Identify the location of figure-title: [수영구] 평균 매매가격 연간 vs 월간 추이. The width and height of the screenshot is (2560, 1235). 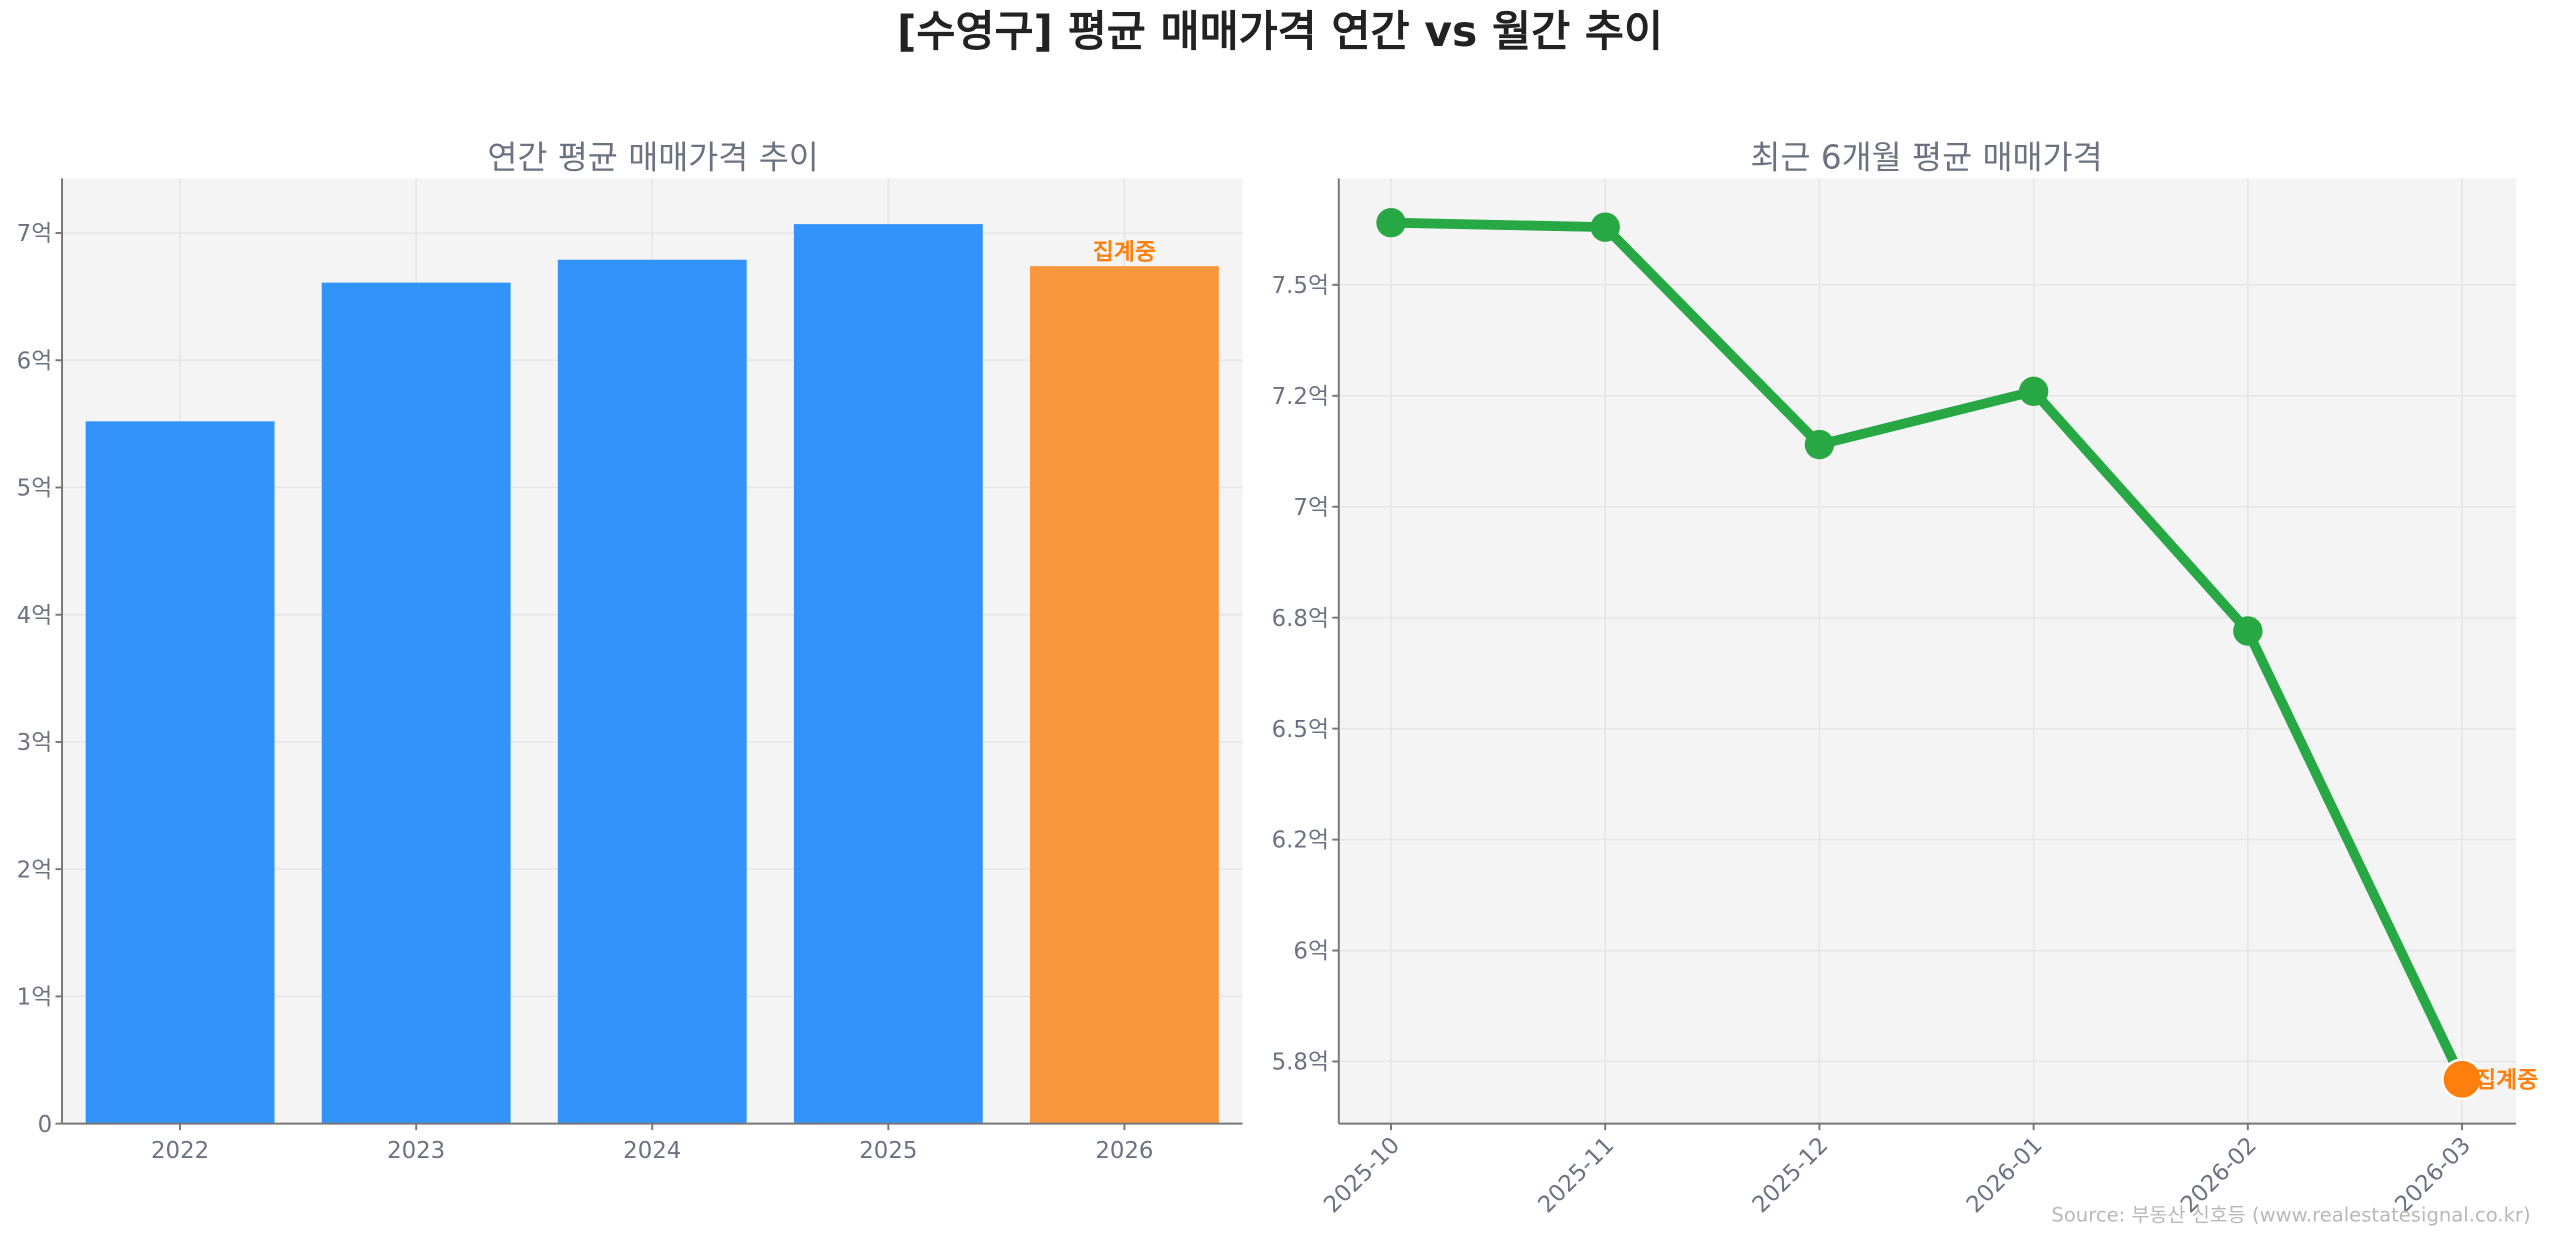
(1280, 32).